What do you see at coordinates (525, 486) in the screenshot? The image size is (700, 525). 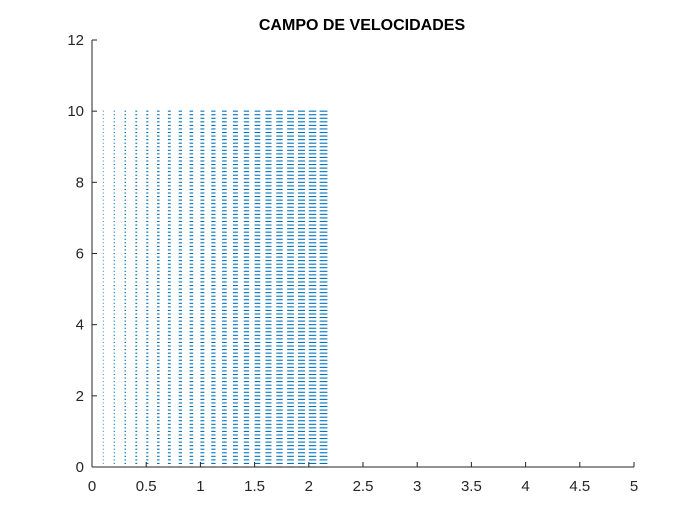 I see `x-tick-label: 4` at bounding box center [525, 486].